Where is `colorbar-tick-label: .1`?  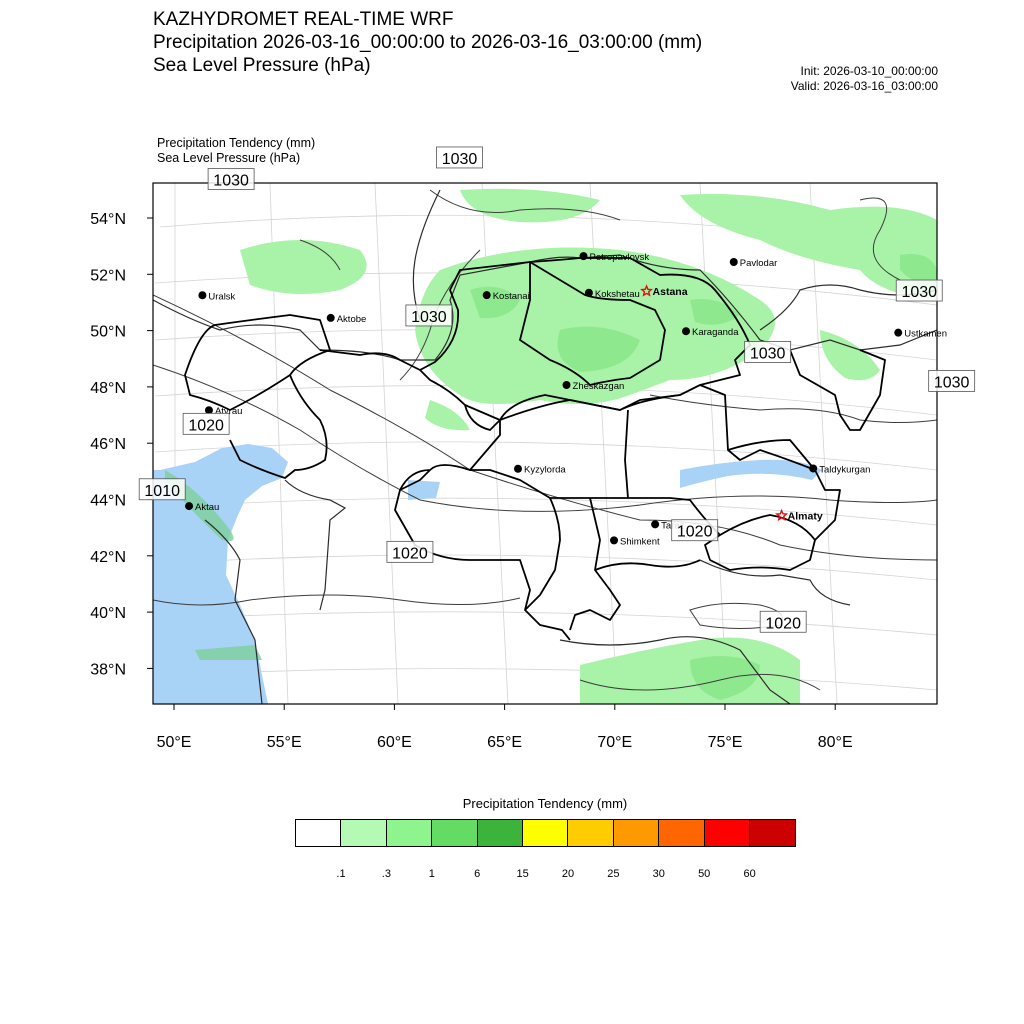 colorbar-tick-label: .1 is located at coordinates (341, 874).